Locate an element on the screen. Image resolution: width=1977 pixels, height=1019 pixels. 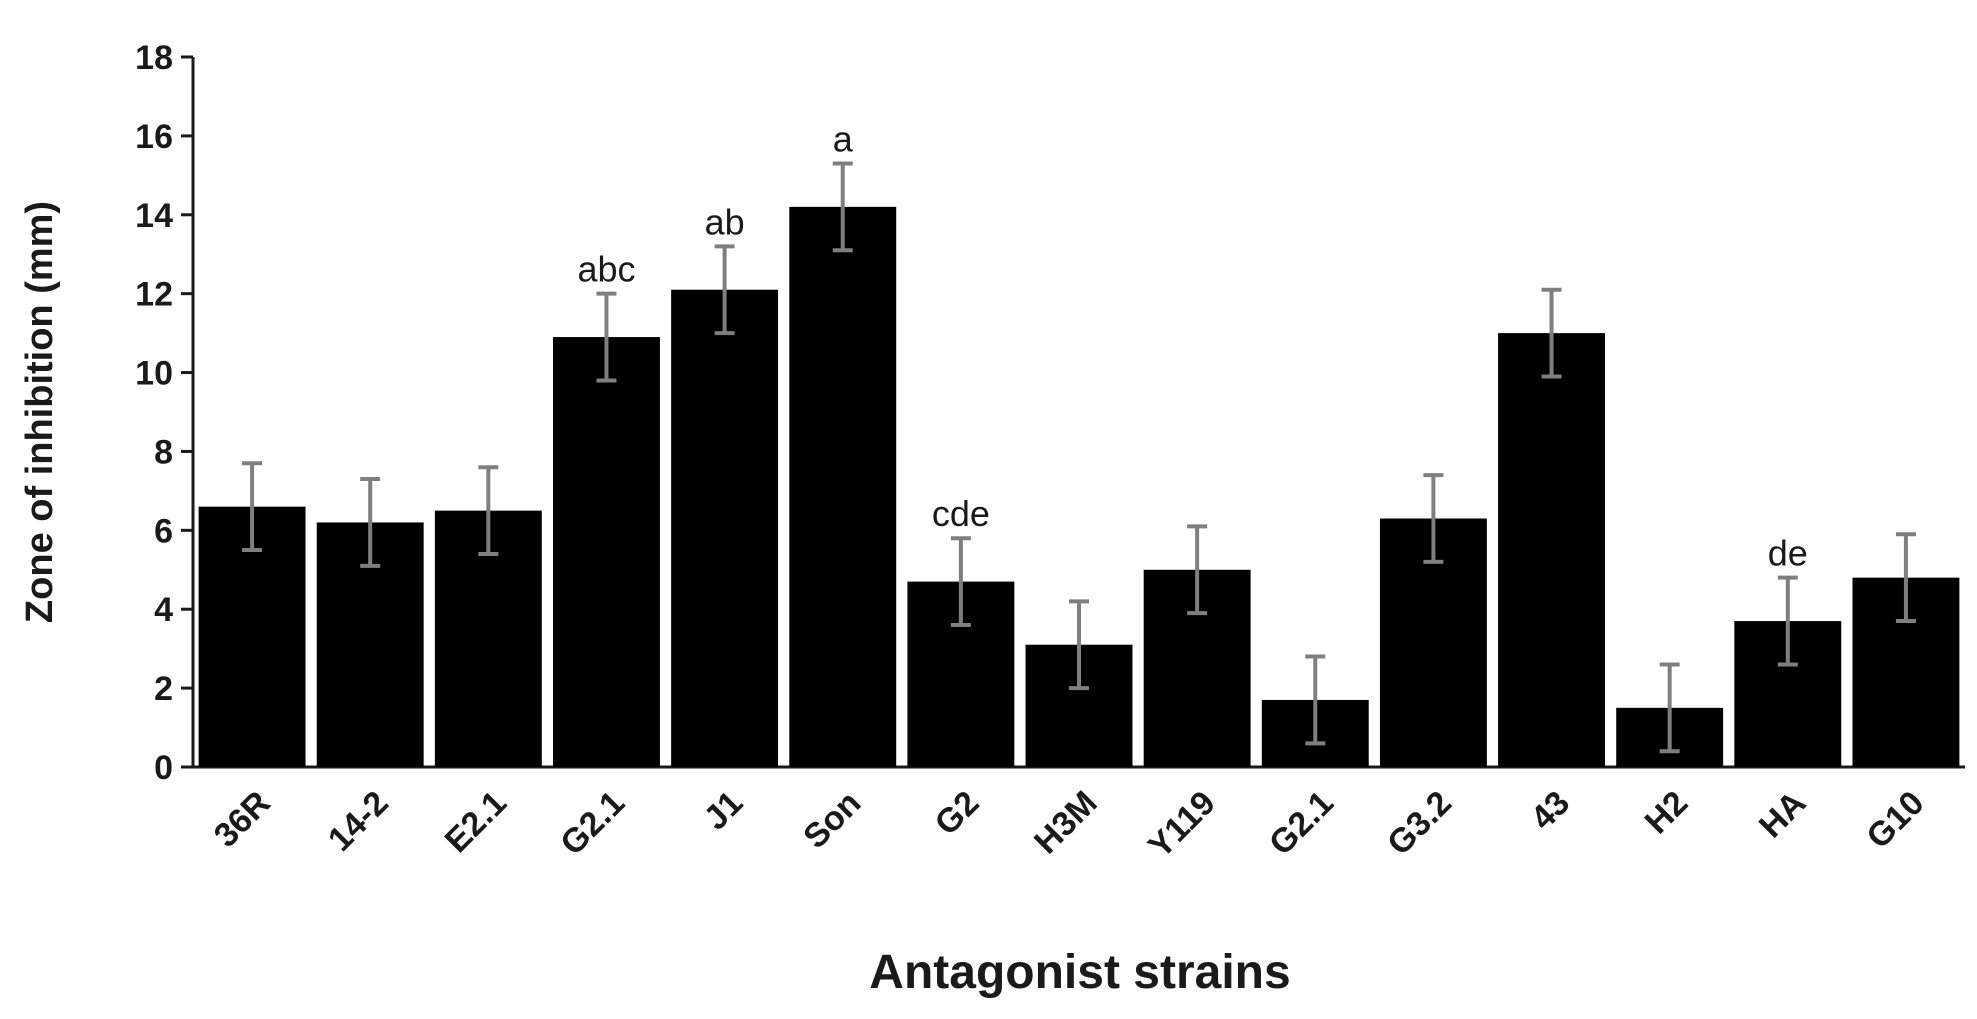
y-tick-label: 8 is located at coordinates (163, 452).